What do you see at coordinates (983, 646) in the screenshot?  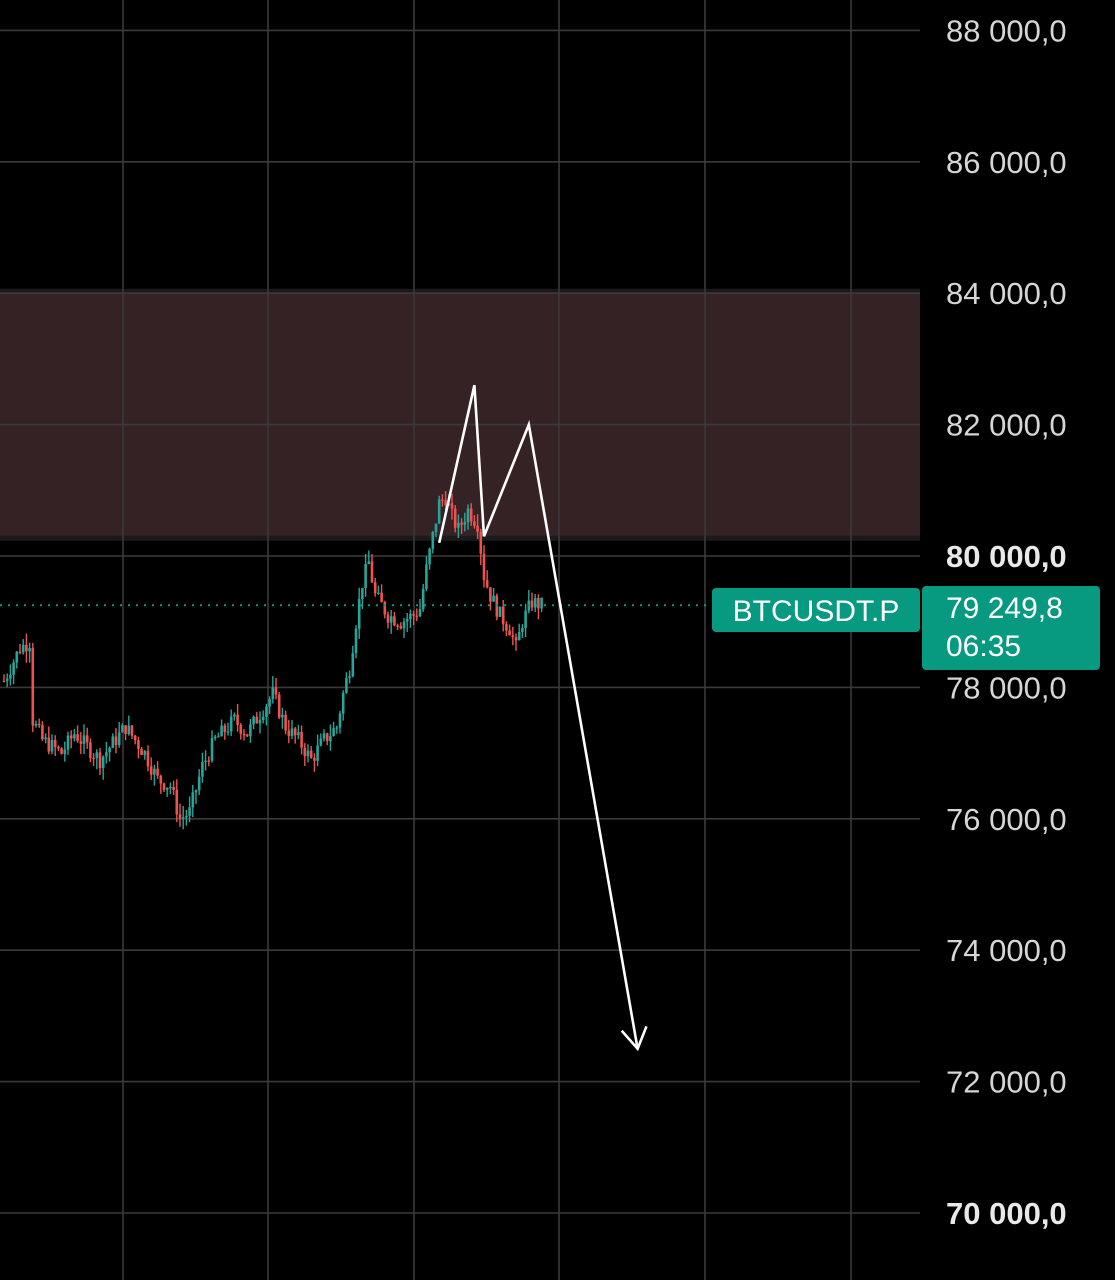 I see `bar-countdown-label: 06:35` at bounding box center [983, 646].